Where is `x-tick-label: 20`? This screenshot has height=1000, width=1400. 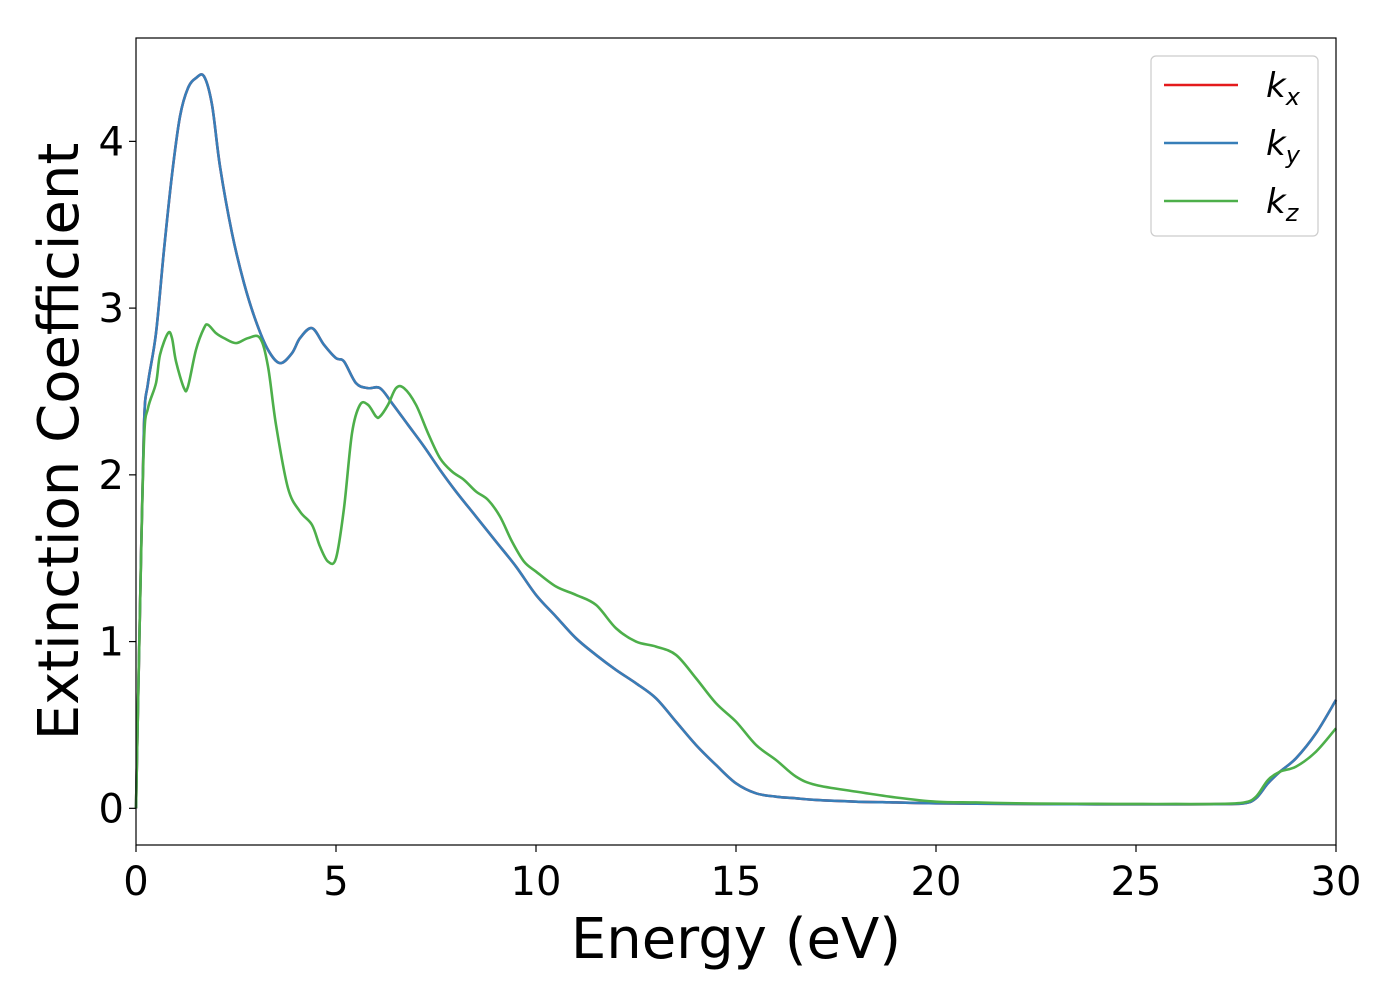 x-tick-label: 20 is located at coordinates (936, 882).